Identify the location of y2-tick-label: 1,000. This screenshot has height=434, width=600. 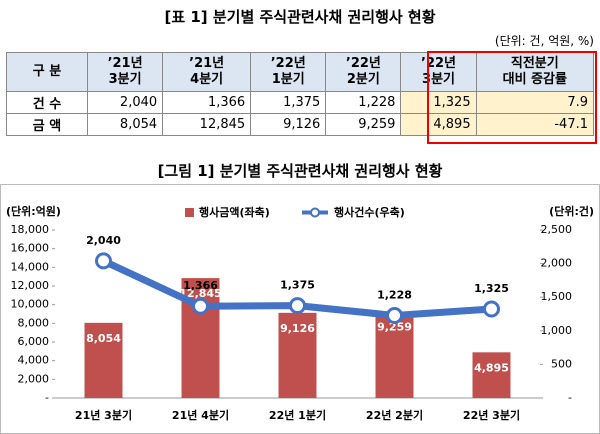
(557, 330).